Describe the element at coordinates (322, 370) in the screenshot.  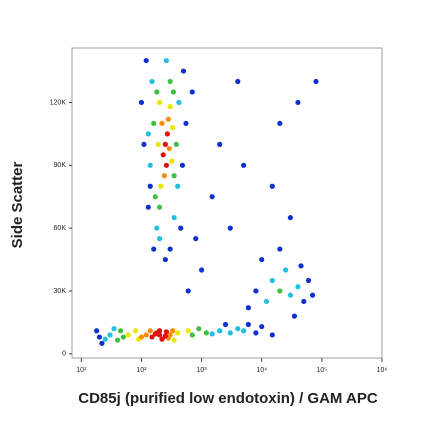
I see `x-tick-label: 10⁵` at that location.